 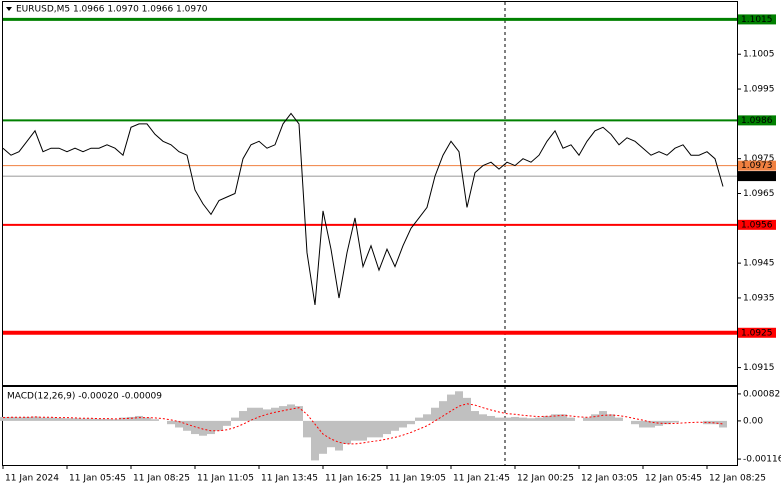 What do you see at coordinates (759, 368) in the screenshot?
I see `y-tick-label: 1.0915` at bounding box center [759, 368].